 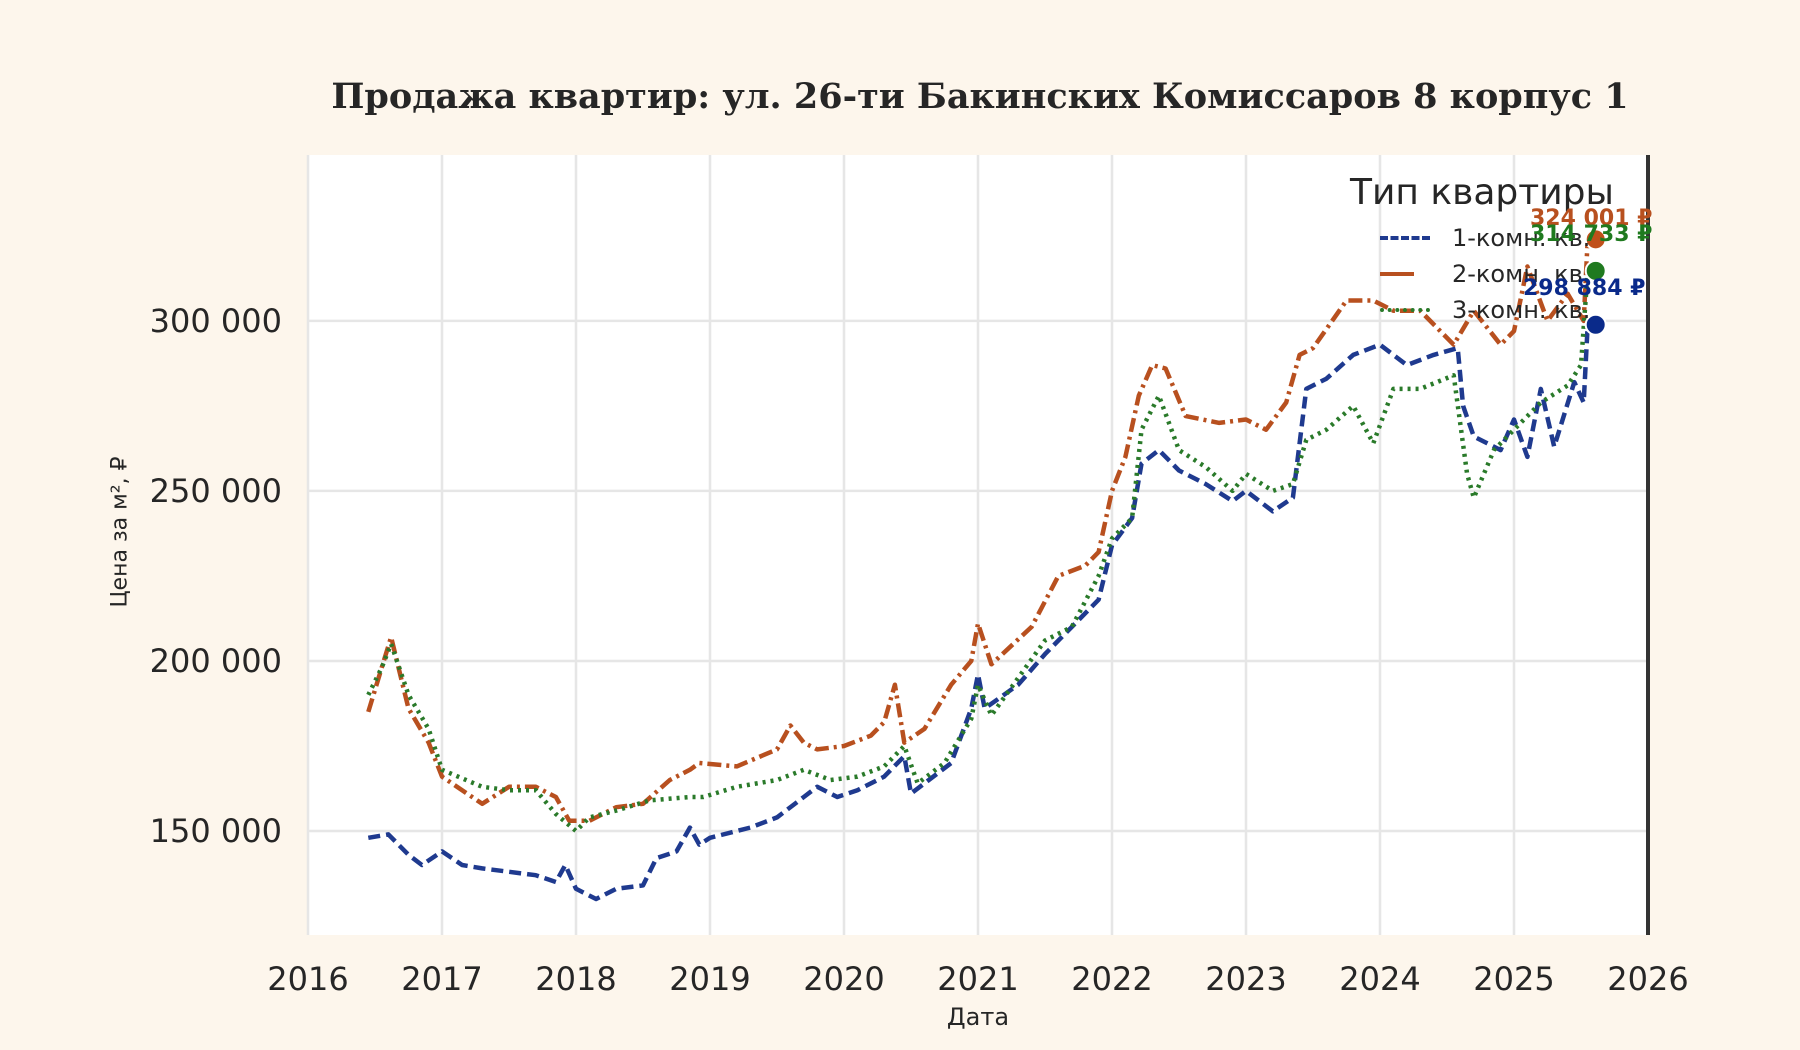 I want to click on dashdot-line-icon, so click(x=1397, y=274).